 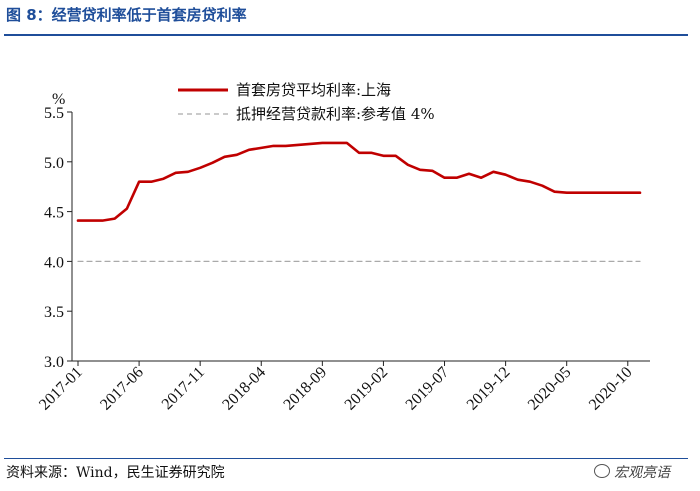 I want to click on figure-title: 图 8：经营贷利率低于首套房贷利率, so click(x=126, y=15).